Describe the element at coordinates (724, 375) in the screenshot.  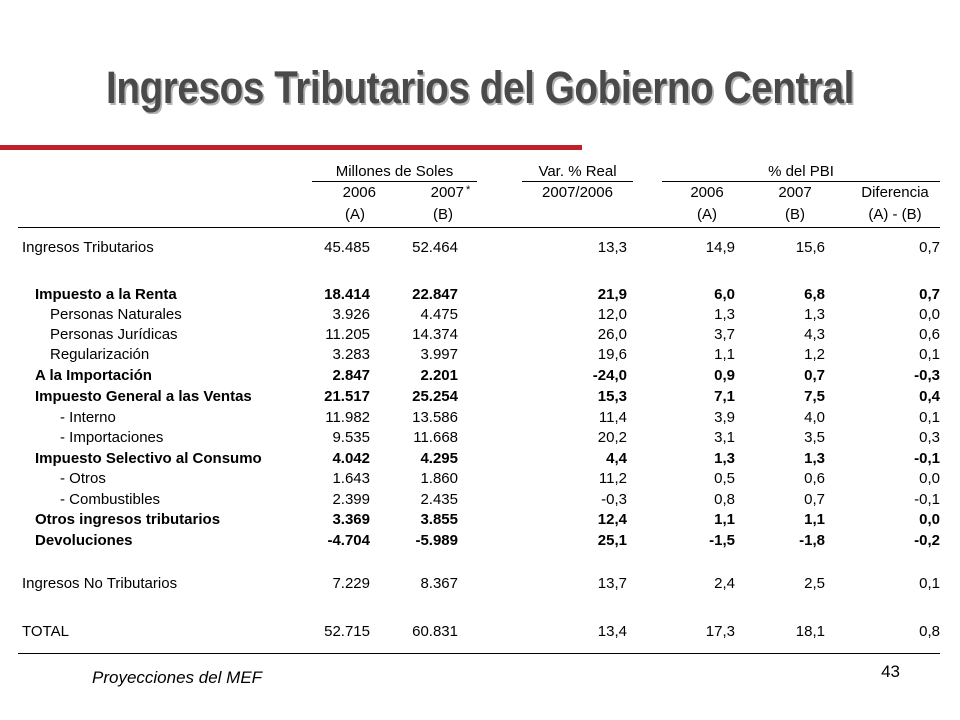
I see `cell-p2006: 0,9` at that location.